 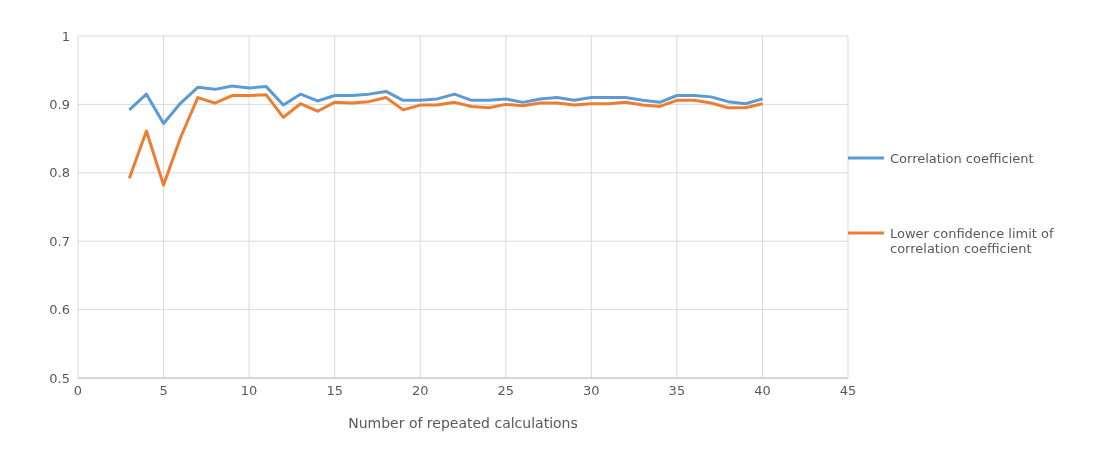 I want to click on y-tick-label: 0.7, so click(x=59, y=241).